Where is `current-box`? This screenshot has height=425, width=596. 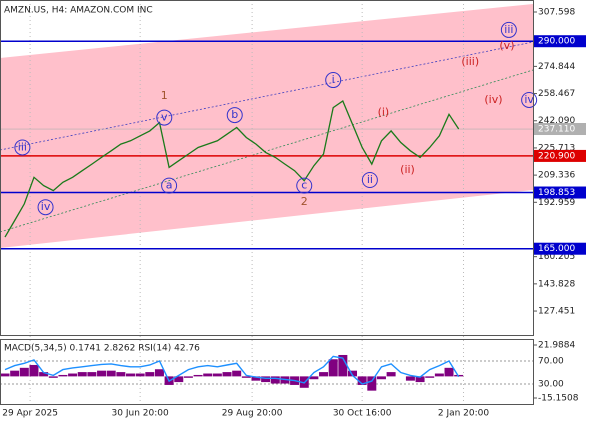 current-box is located at coordinates (560, 129).